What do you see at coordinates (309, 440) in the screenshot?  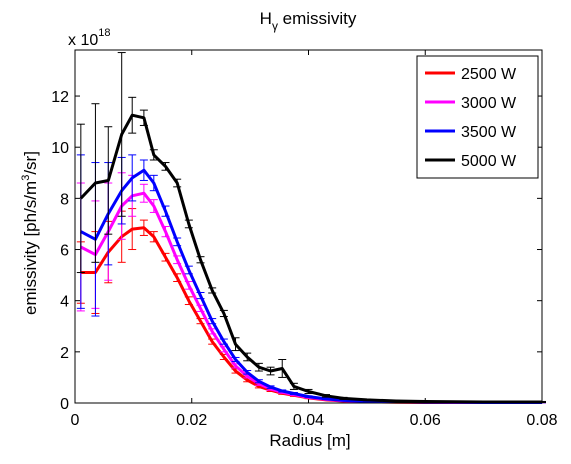 I see `x-axis-label: Radius [m]` at bounding box center [309, 440].